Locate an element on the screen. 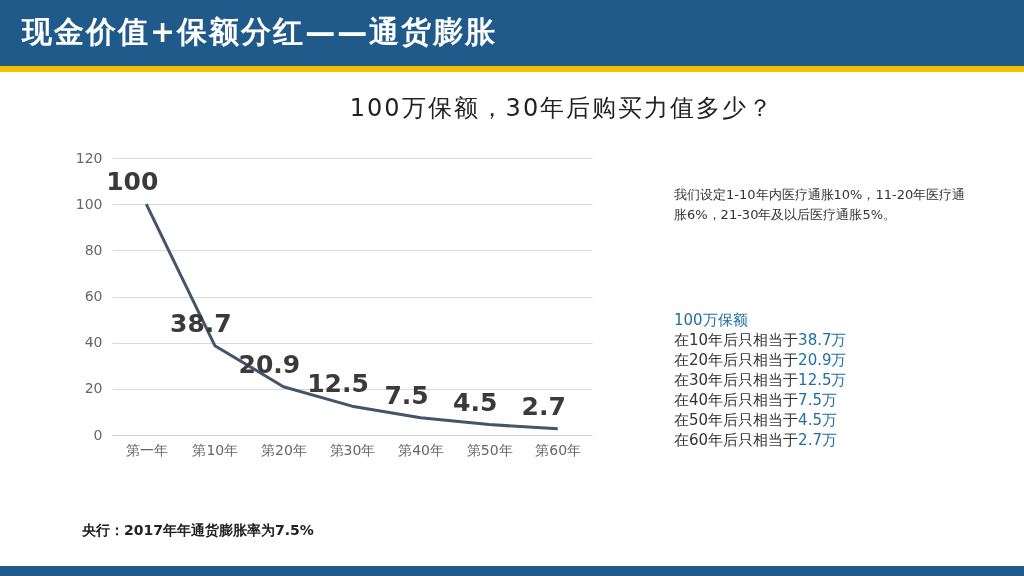  x-tick-label: 第60年 is located at coordinates (558, 449).